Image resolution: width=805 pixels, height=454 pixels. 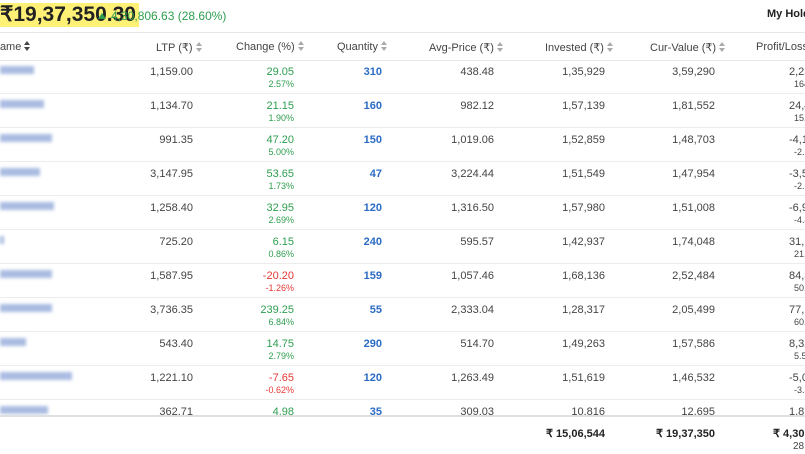 What do you see at coordinates (279, 390) in the screenshot?
I see `change-pct-cell: -0.62%` at bounding box center [279, 390].